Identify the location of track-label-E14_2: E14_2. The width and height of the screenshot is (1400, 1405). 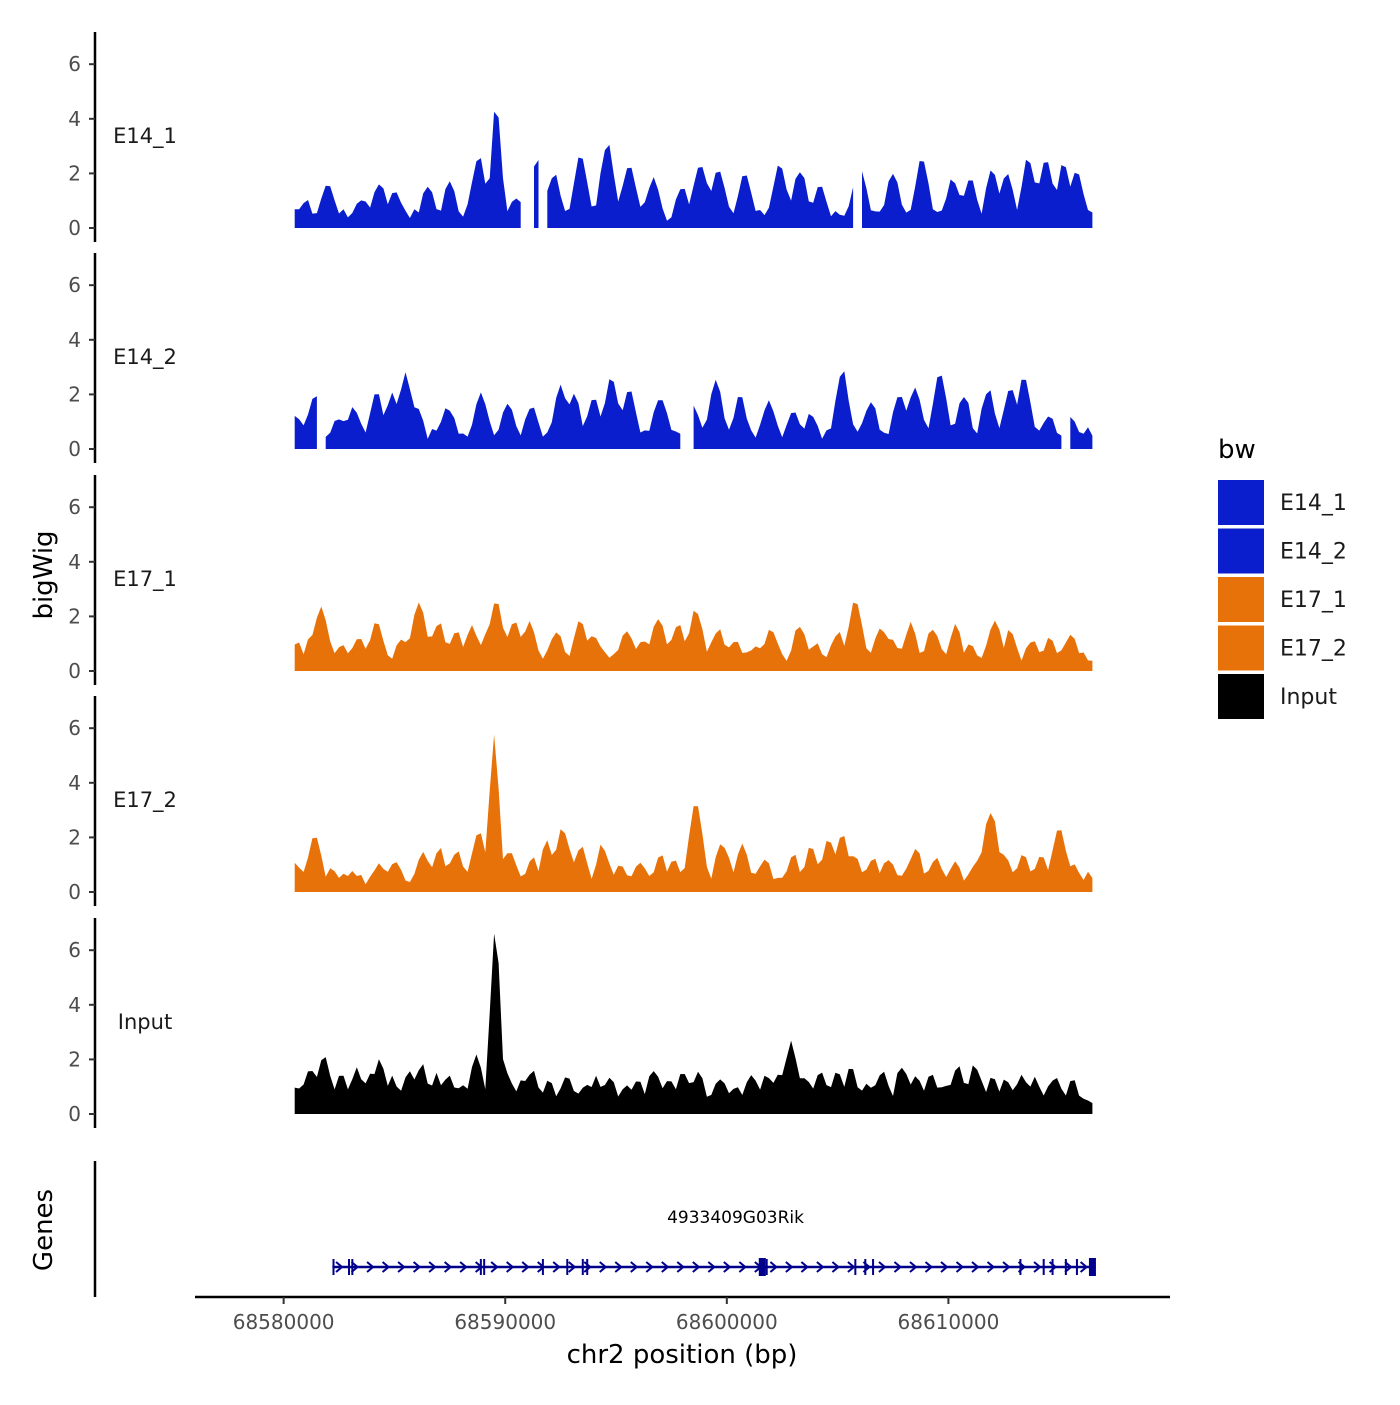
(145, 357).